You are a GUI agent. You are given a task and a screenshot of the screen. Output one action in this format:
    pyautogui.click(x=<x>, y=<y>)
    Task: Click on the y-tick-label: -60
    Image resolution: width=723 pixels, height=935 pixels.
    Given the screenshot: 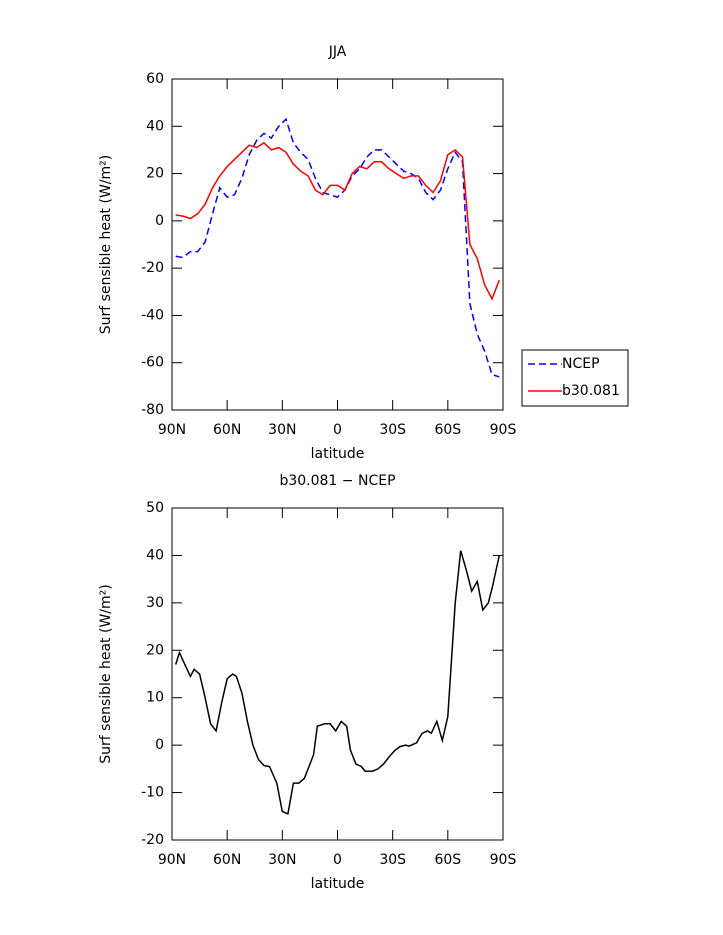 What is the action you would take?
    pyautogui.click(x=152, y=363)
    